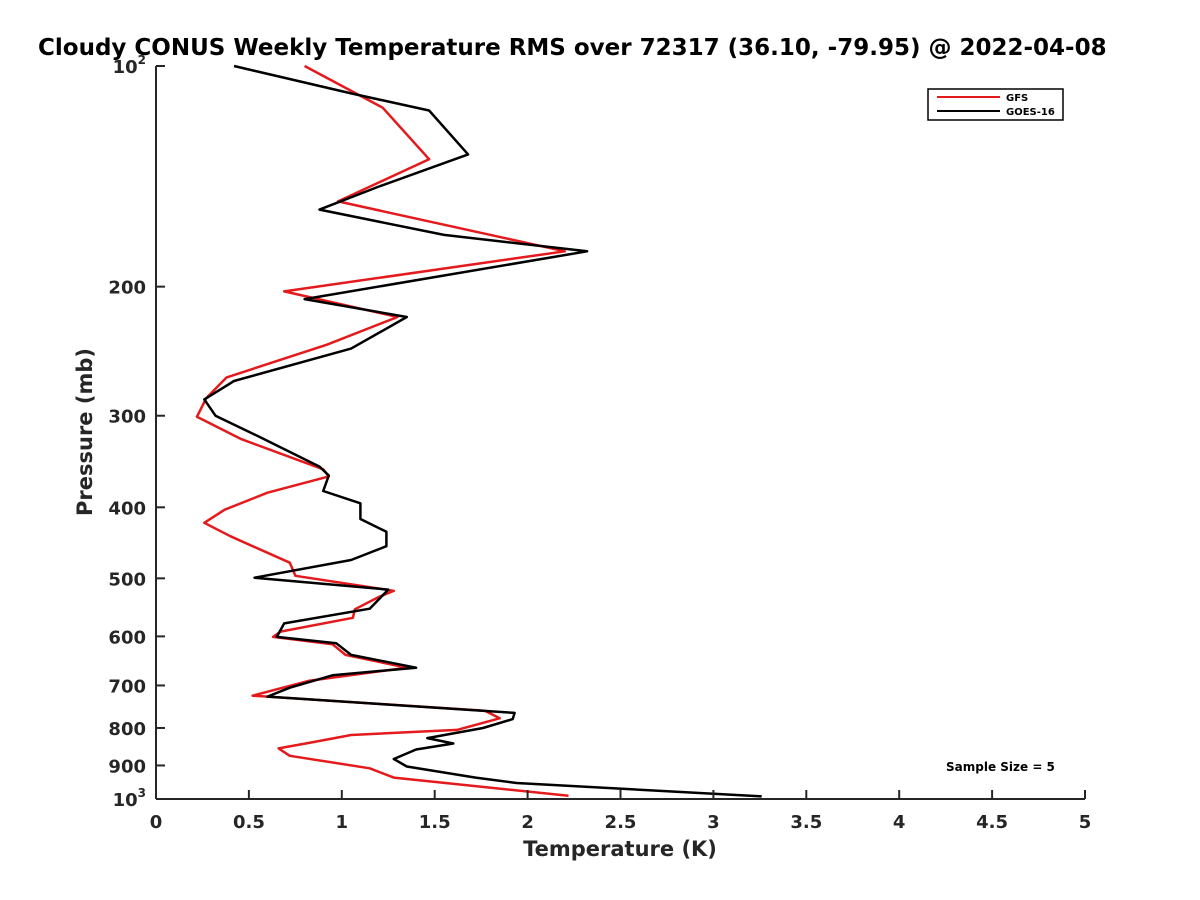  I want to click on x-tick-label: 5, so click(1085, 822).